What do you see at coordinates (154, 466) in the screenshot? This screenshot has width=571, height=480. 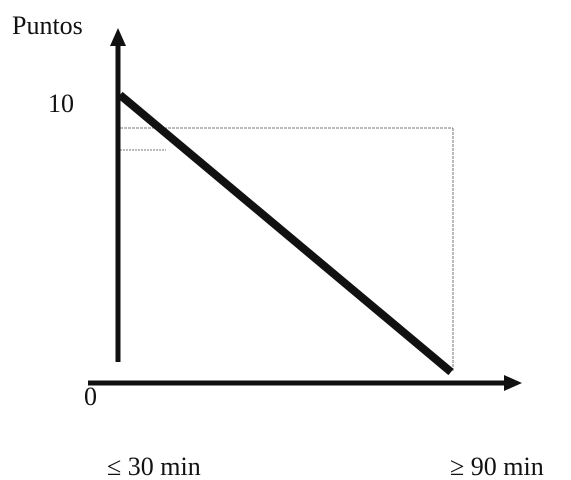 I see `x-label-min: ≤ 30 min` at bounding box center [154, 466].